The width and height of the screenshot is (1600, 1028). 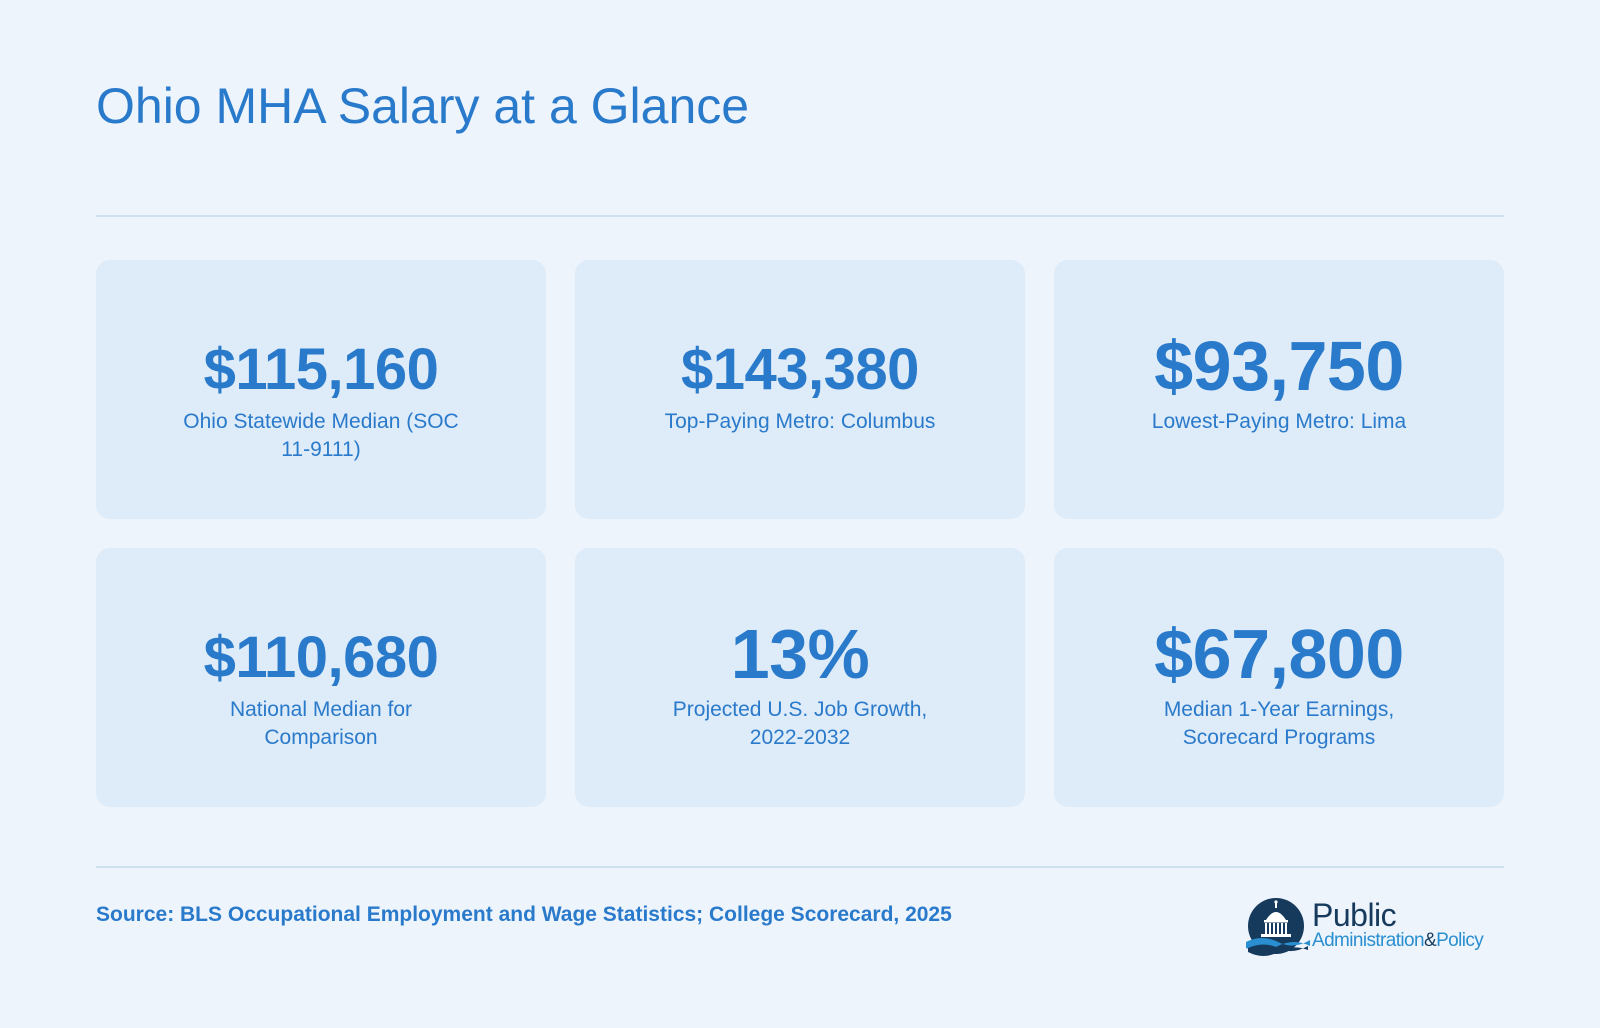 I want to click on stat-value: $115,160, so click(x=321, y=369).